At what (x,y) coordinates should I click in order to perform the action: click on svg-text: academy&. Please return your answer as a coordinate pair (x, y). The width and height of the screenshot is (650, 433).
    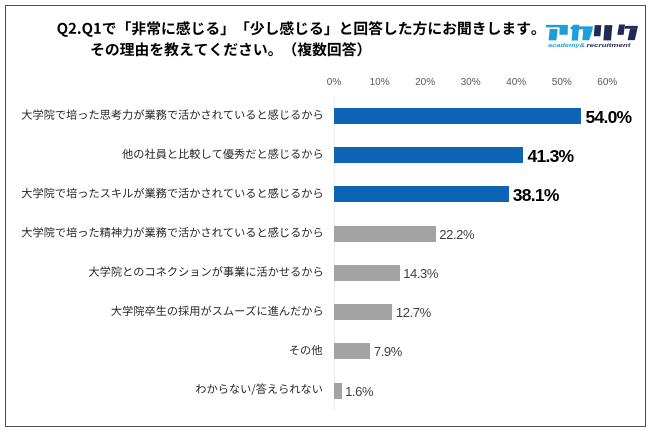
    Looking at the image, I should click on (566, 46).